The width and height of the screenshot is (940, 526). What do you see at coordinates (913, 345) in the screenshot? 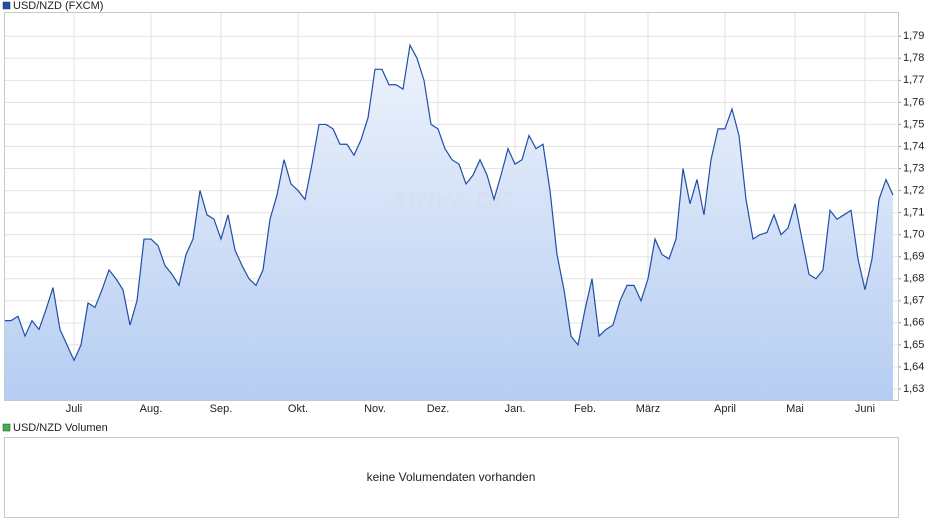
I see `y-tick-label: 1,65` at bounding box center [913, 345].